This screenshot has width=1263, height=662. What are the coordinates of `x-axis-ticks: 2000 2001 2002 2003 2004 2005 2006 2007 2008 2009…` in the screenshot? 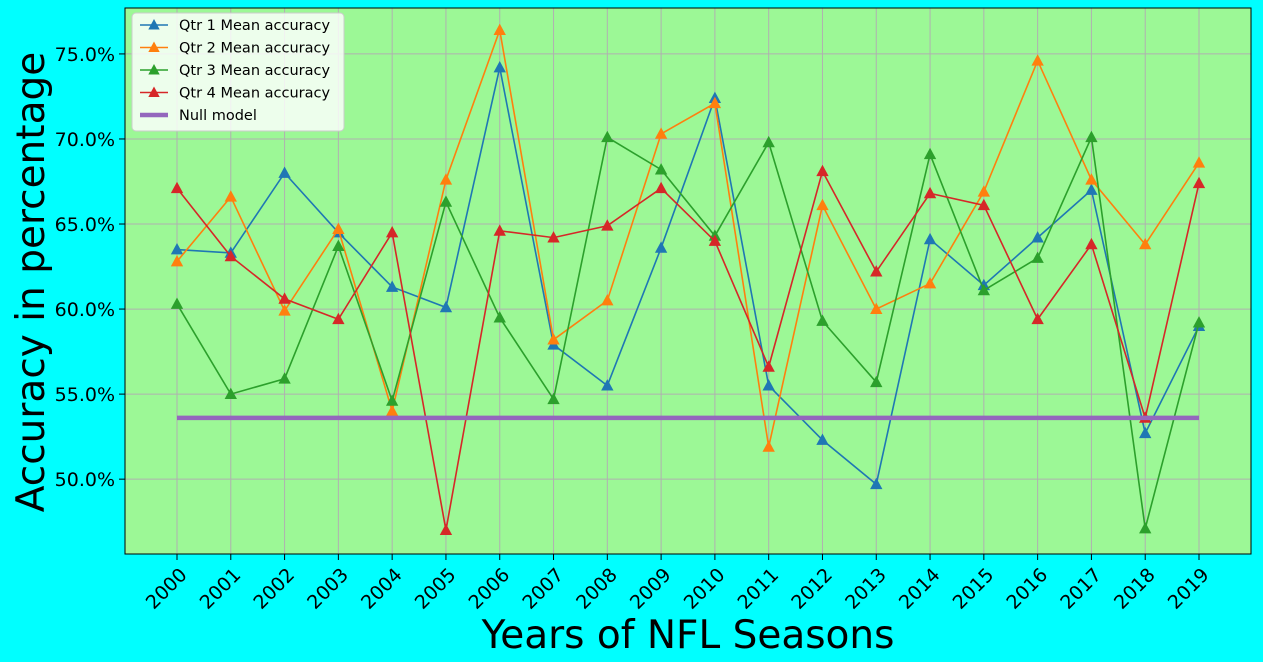 It's located at (678, 584).